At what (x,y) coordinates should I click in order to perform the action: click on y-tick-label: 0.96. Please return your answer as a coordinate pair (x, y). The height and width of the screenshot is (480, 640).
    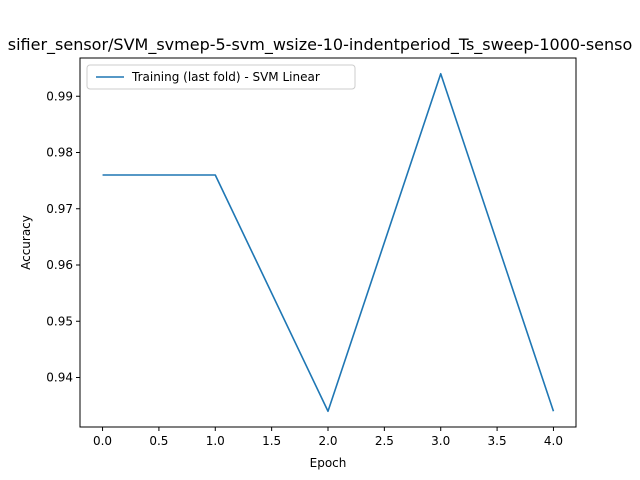
    Looking at the image, I should click on (59, 265).